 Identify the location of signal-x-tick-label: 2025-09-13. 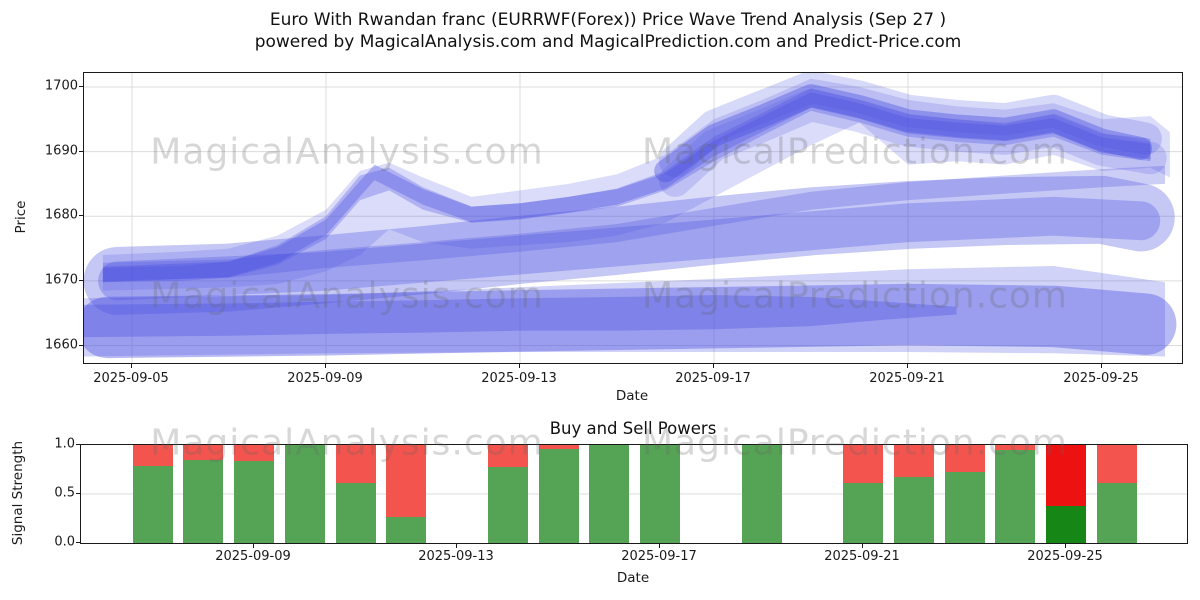
(456, 556).